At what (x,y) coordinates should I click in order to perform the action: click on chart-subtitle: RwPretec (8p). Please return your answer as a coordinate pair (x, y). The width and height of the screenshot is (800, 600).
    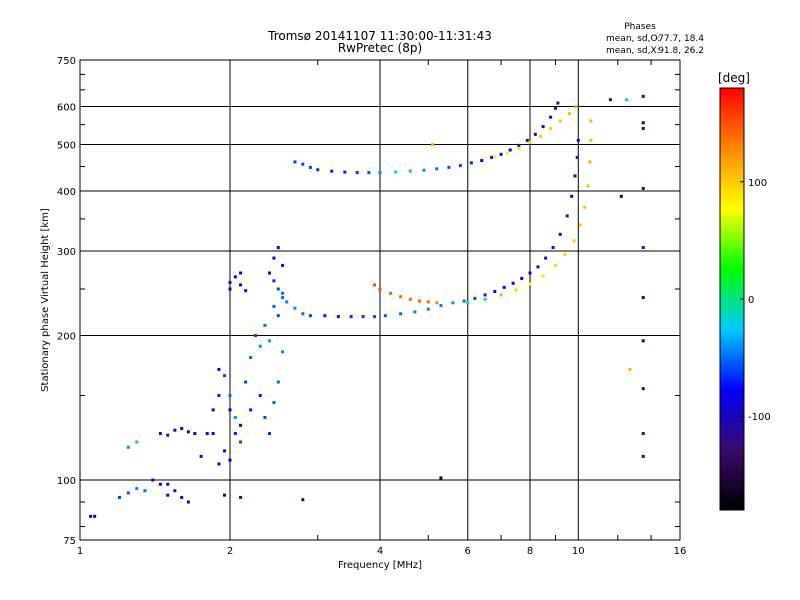
    Looking at the image, I should click on (380, 48).